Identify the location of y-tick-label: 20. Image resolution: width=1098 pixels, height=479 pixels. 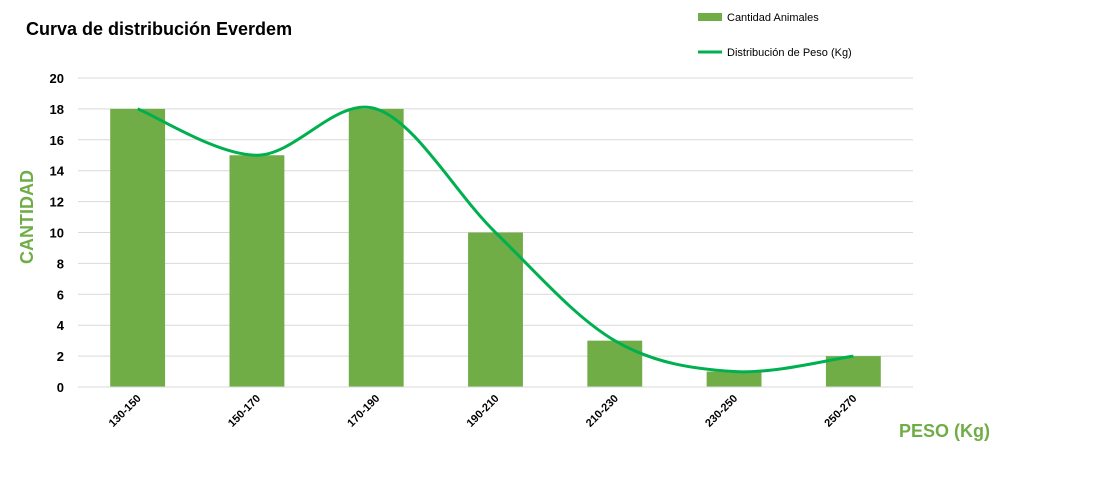
(57, 78).